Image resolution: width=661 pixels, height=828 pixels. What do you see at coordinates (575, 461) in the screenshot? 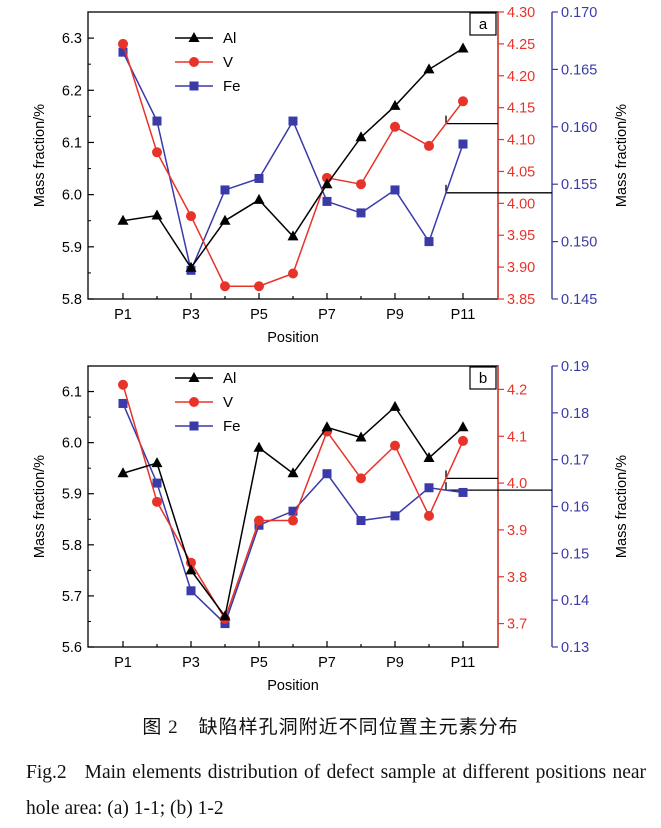
I see `y-right2-tick-label: 0.17` at bounding box center [575, 461].